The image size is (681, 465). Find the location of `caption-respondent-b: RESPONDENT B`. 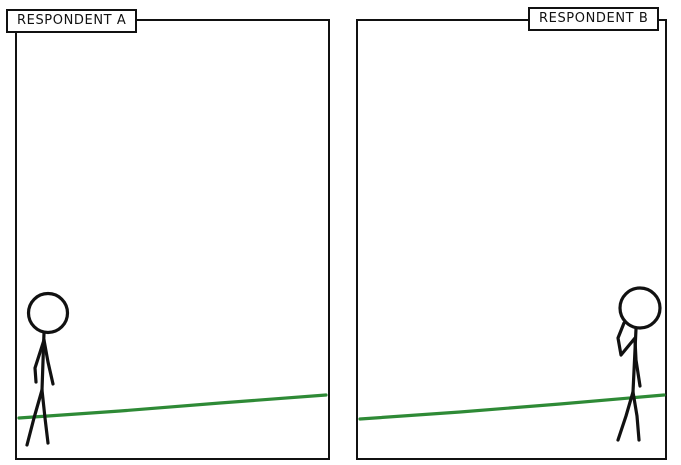

caption-respondent-b: RESPONDENT B is located at coordinates (594, 19).